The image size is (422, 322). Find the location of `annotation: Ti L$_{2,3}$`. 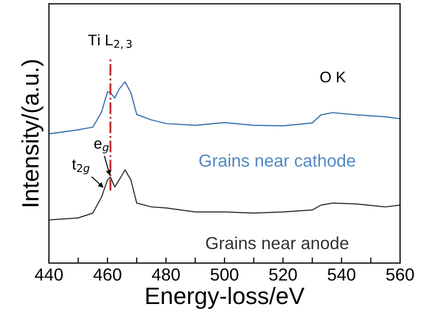

annotation: Ti L$_{2,3}$ is located at coordinates (110, 42).